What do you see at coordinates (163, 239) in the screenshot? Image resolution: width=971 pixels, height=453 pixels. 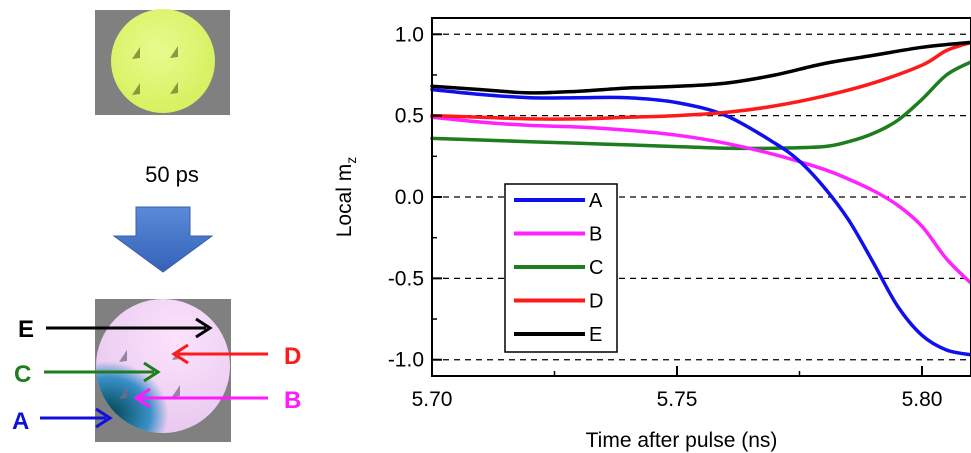 I see `down-arrow-icon` at bounding box center [163, 239].